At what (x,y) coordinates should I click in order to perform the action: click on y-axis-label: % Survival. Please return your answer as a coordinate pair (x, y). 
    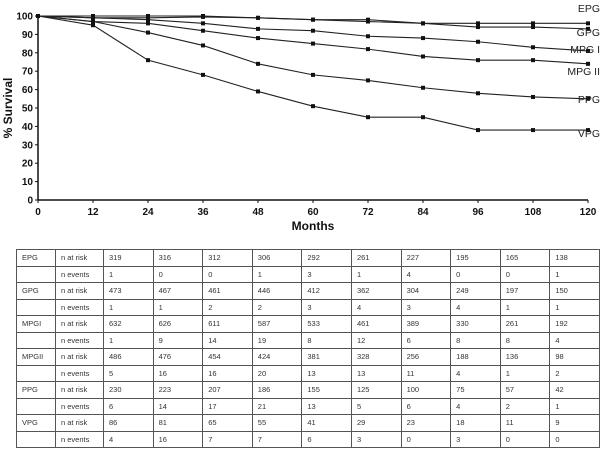
    Looking at the image, I should click on (8, 108).